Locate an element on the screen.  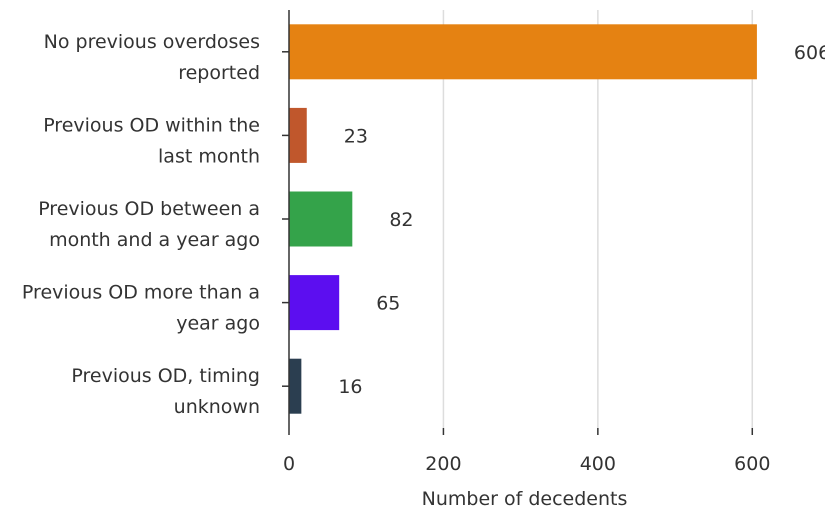
category-label: Previous OD, timing unknown is located at coordinates (165, 391).